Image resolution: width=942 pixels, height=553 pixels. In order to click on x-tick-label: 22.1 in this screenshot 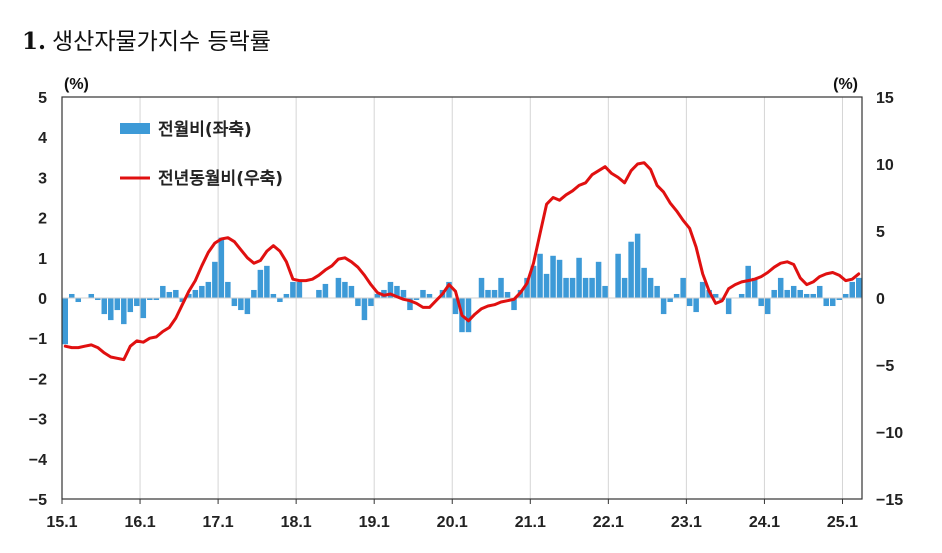, I will do `click(608, 522)`.